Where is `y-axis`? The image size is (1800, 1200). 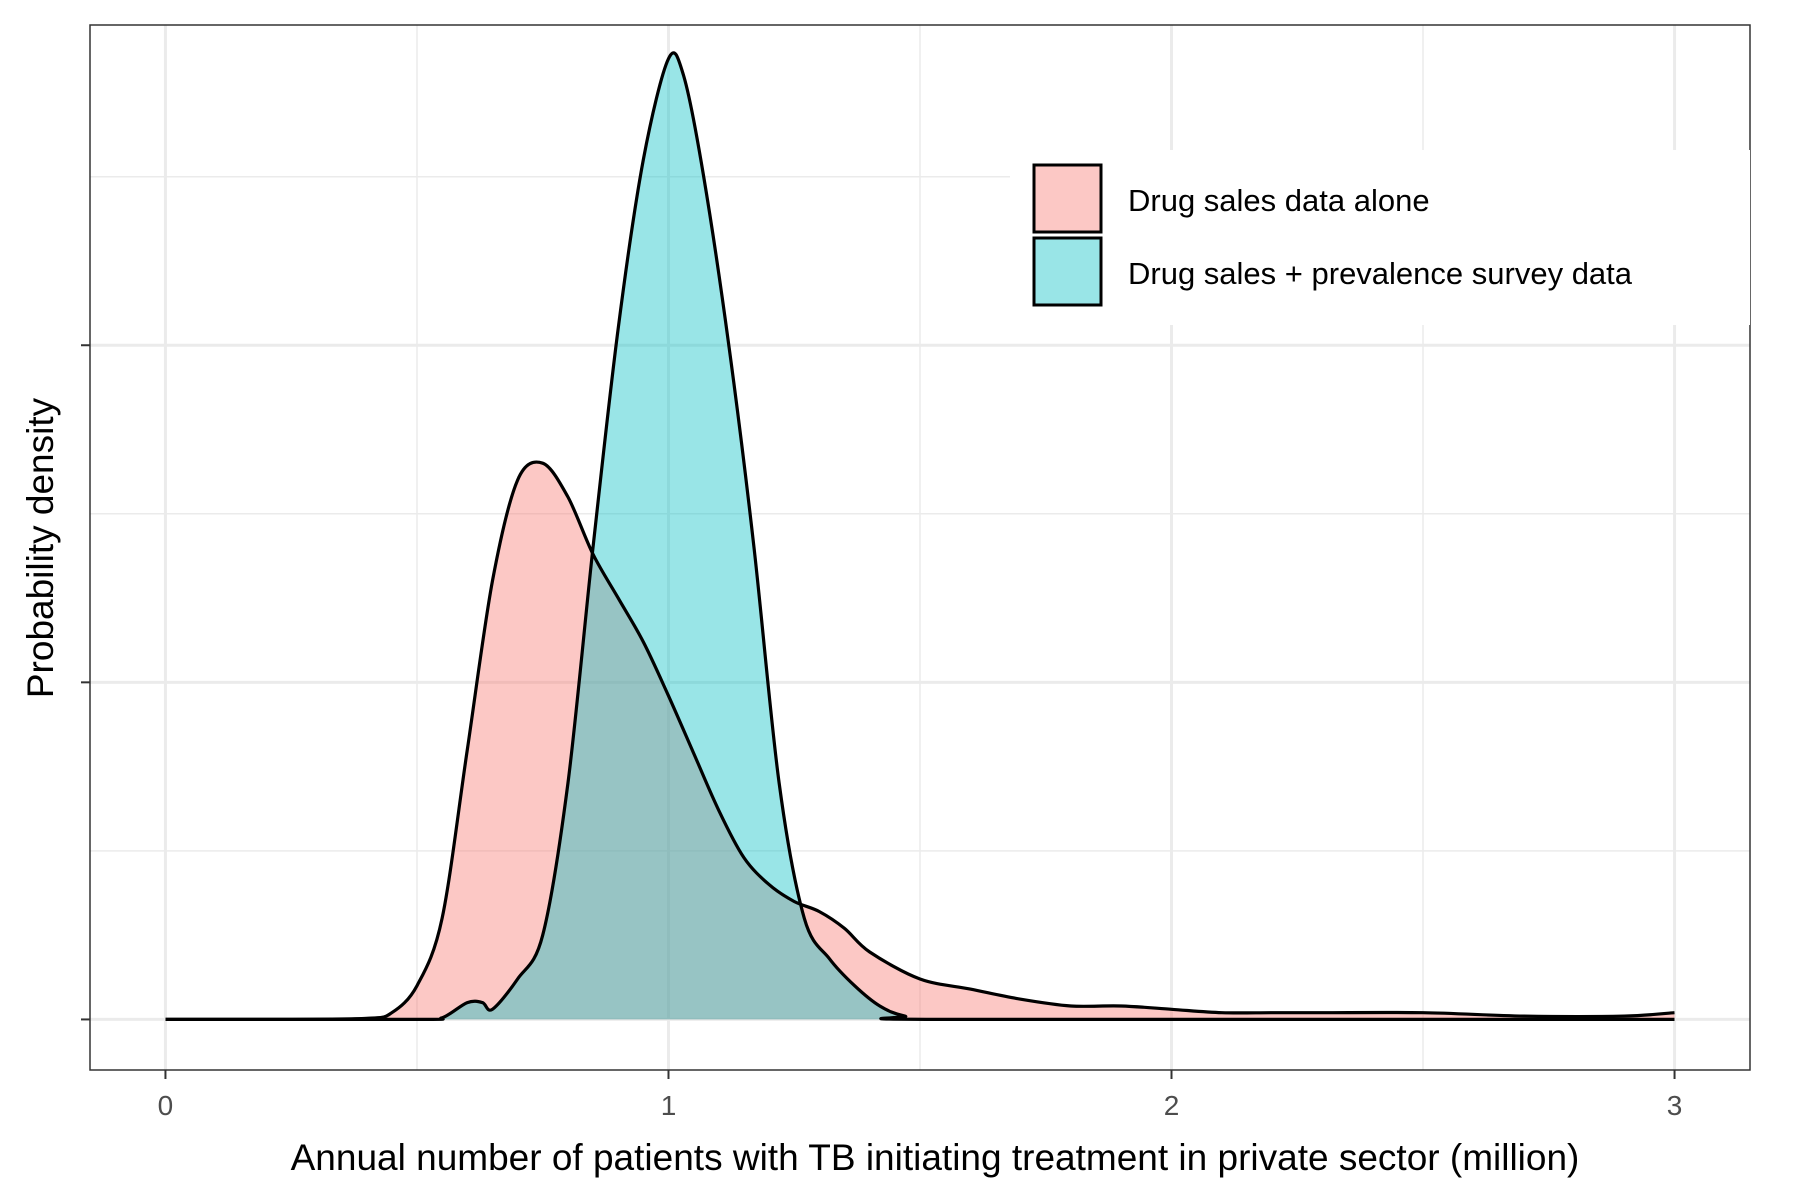
y-axis is located at coordinates (85, 682).